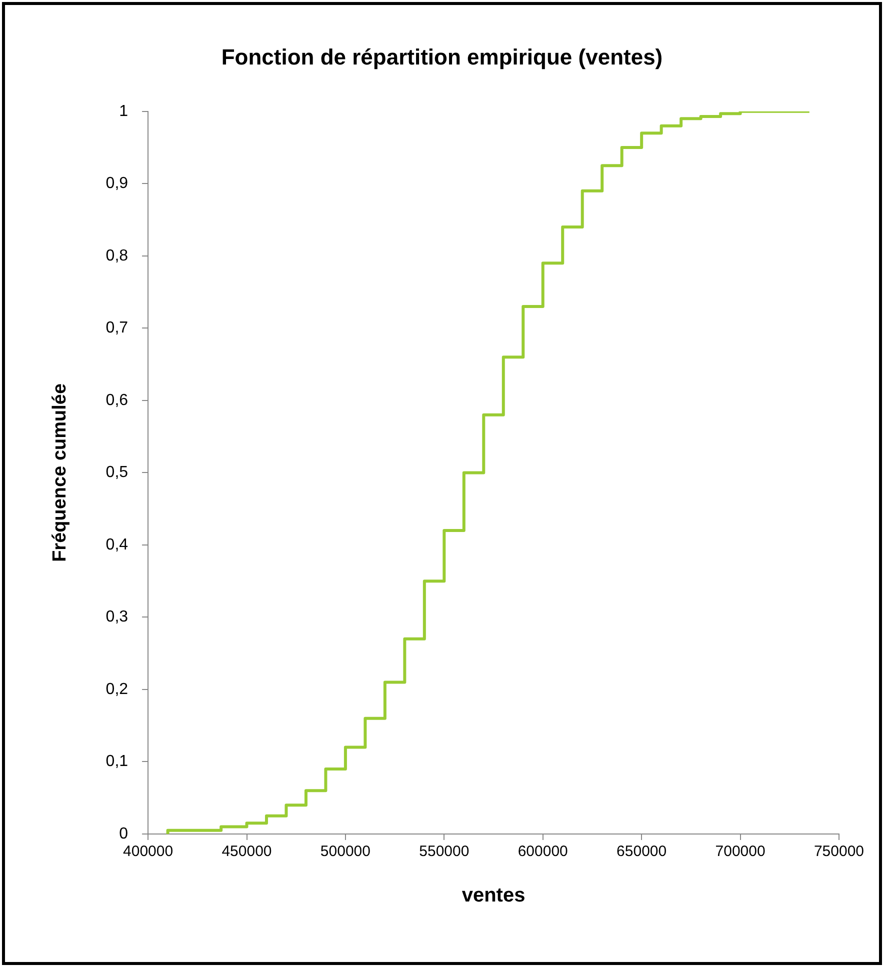 This screenshot has height=973, width=890. What do you see at coordinates (148, 851) in the screenshot?
I see `x-tick-label: 400000` at bounding box center [148, 851].